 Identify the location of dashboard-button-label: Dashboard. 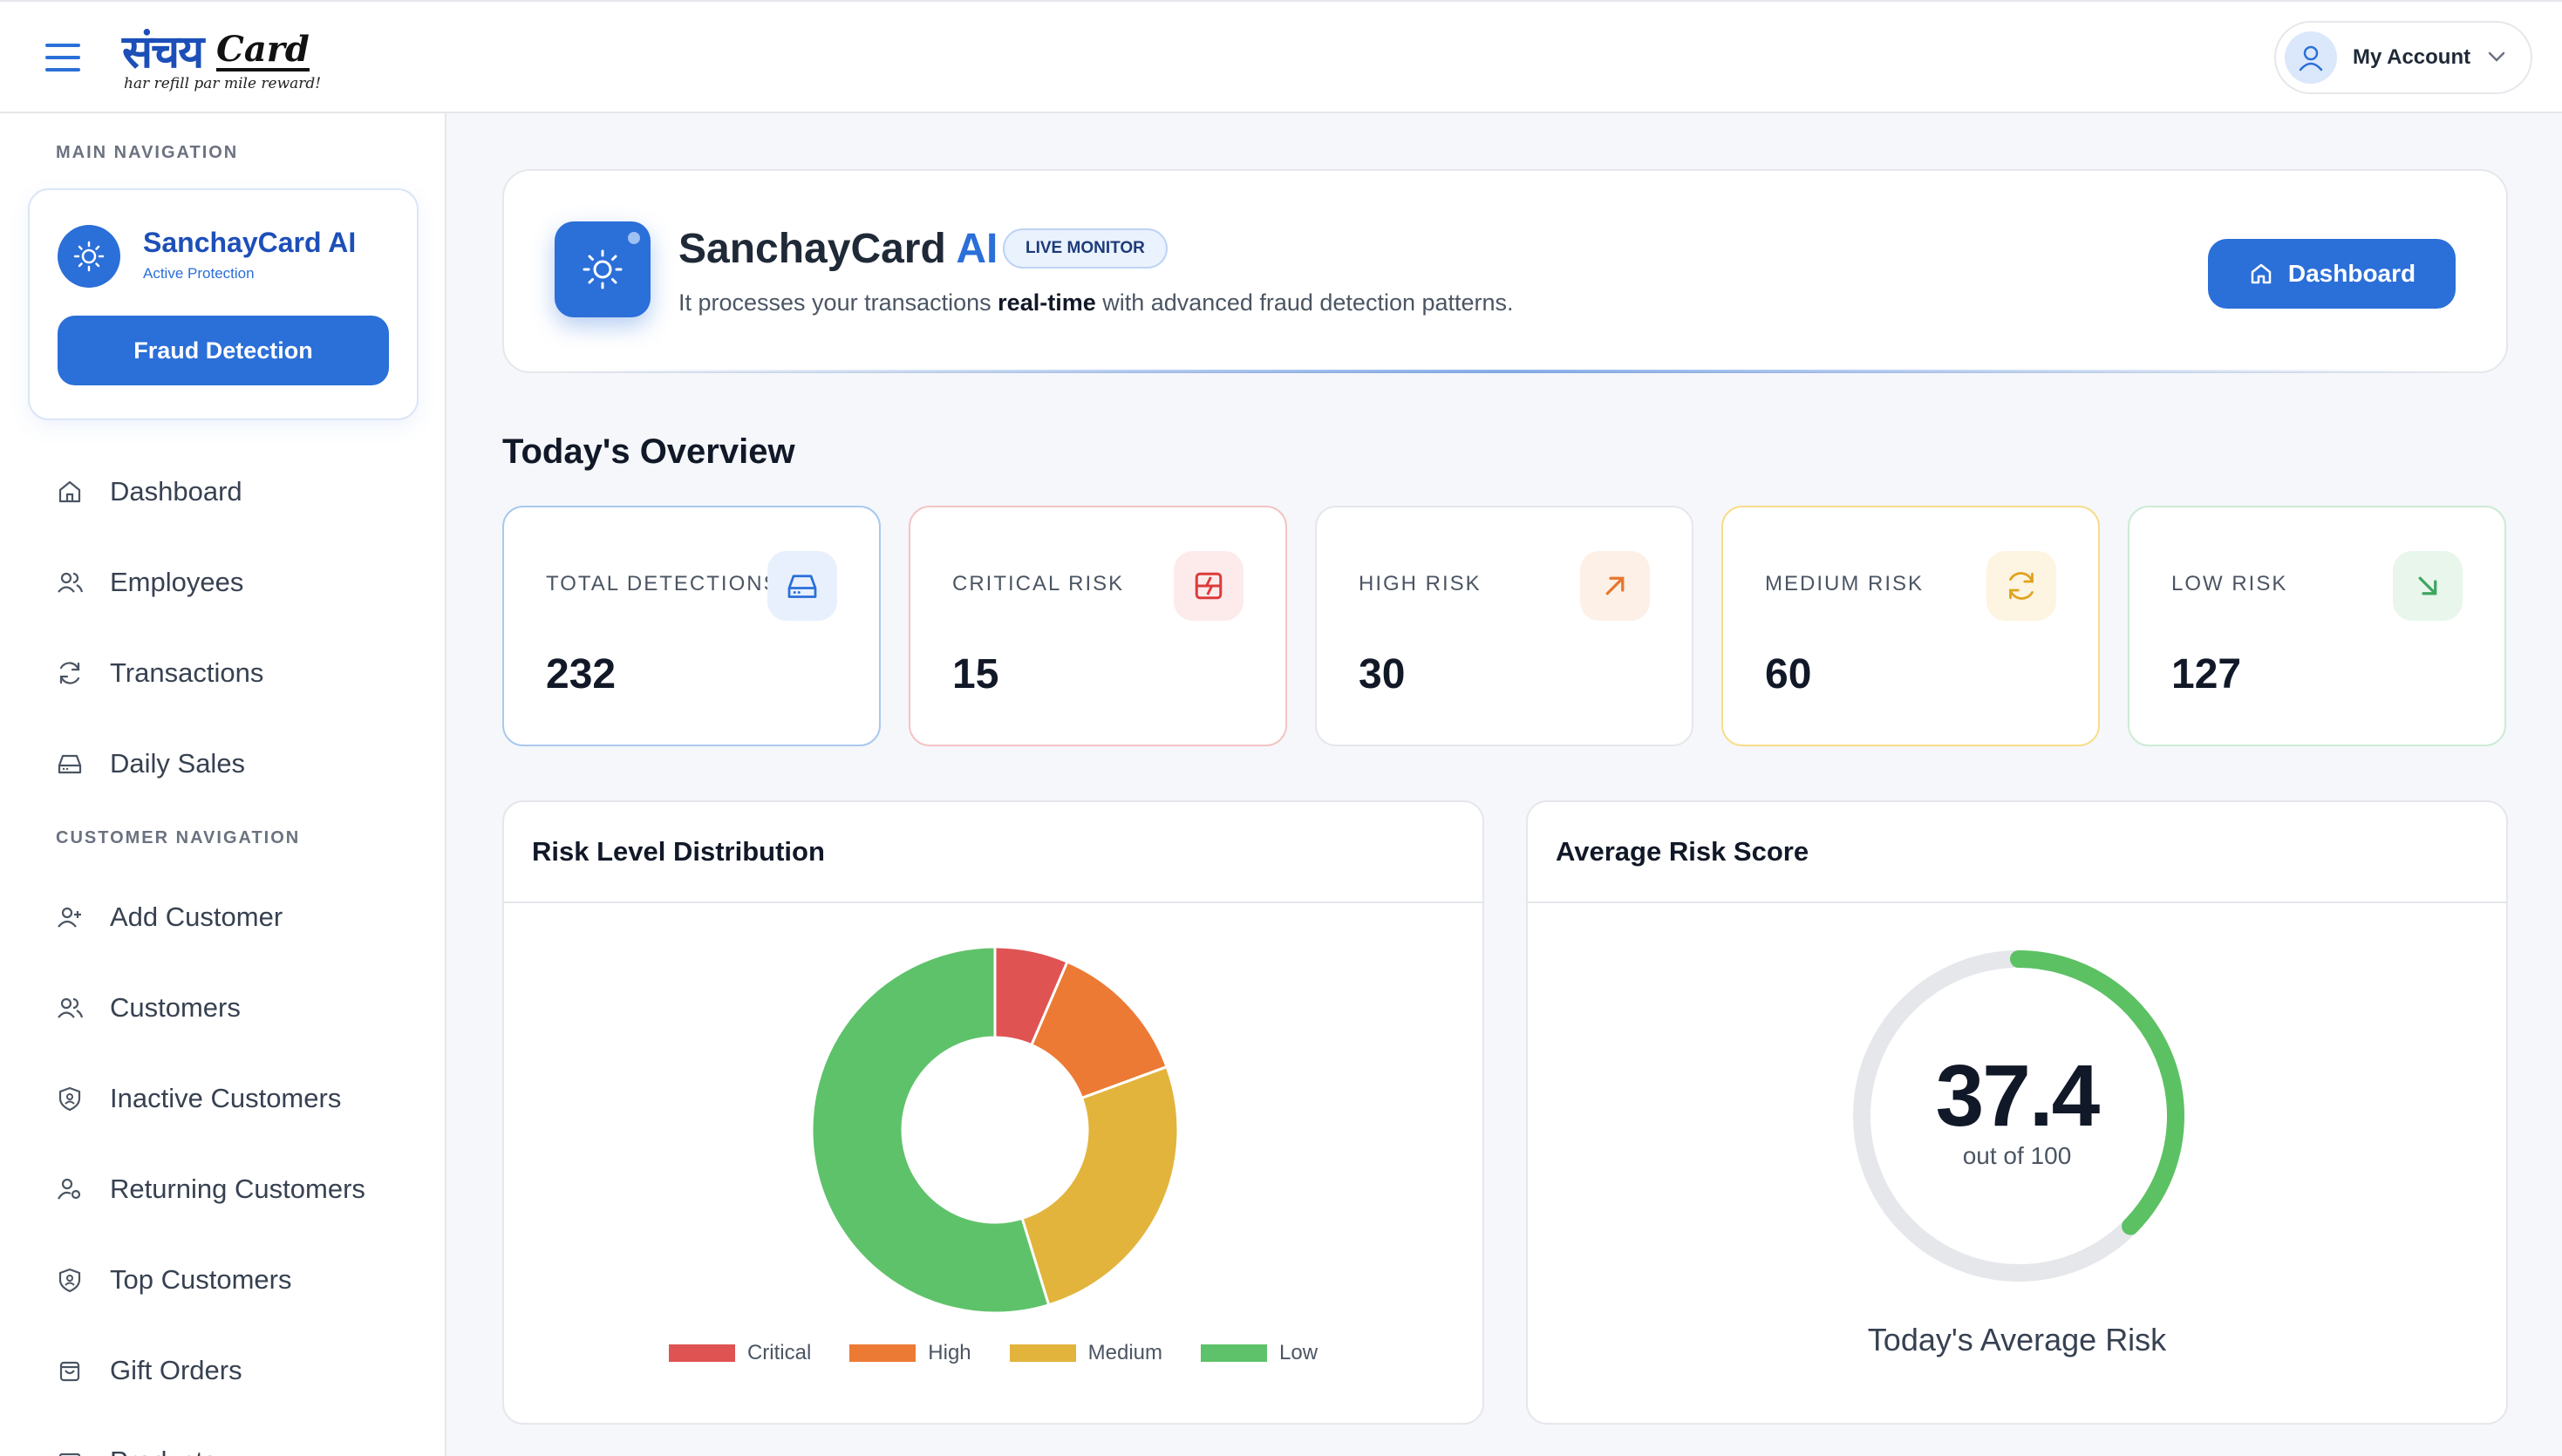
(2351, 273).